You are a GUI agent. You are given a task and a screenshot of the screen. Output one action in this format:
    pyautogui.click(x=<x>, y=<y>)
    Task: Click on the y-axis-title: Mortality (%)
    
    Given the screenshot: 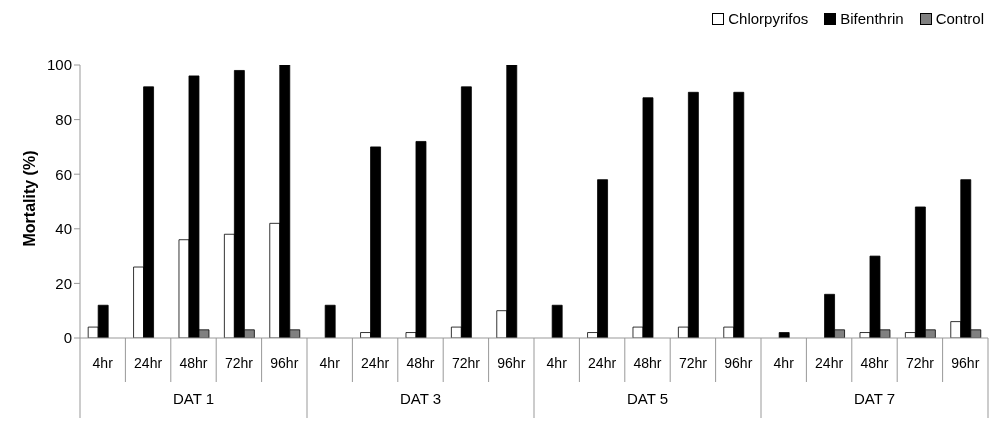 What is the action you would take?
    pyautogui.click(x=29, y=198)
    